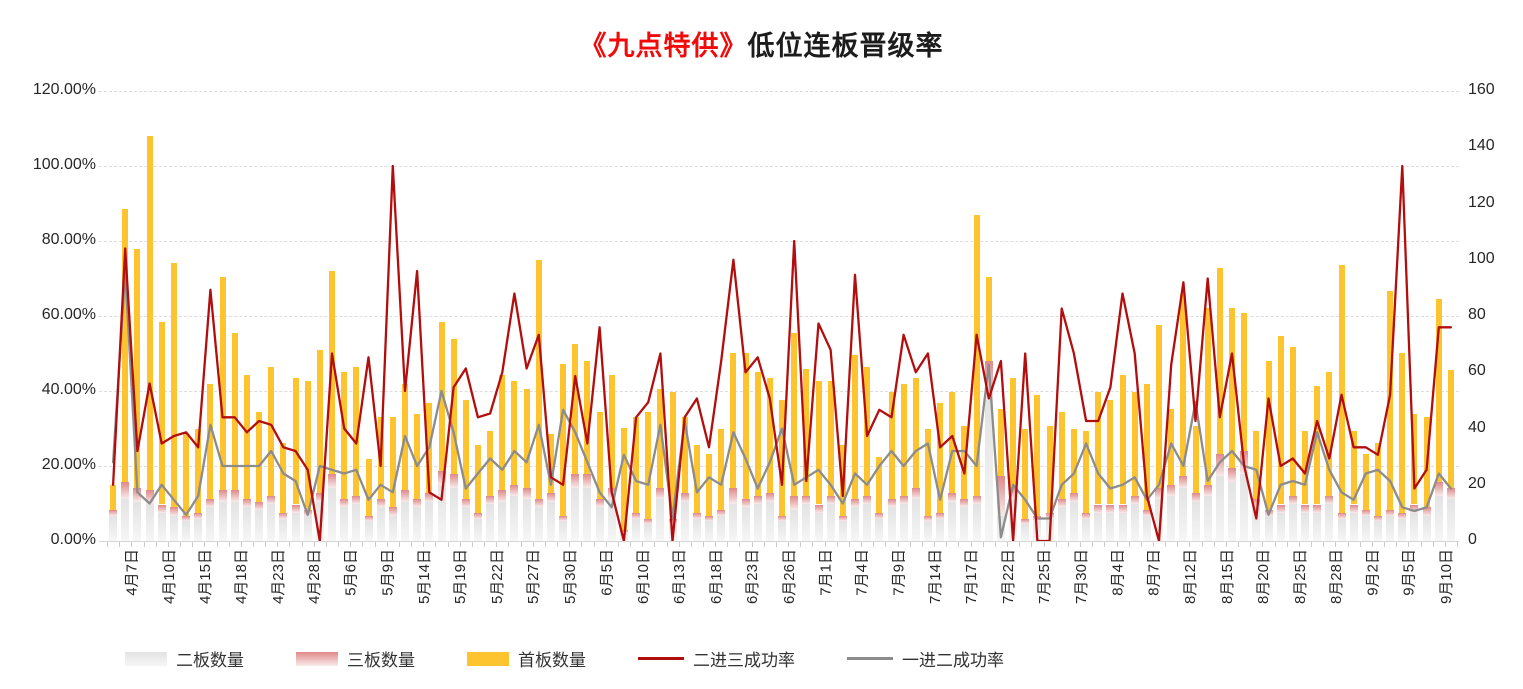 The image size is (1523, 689). I want to click on x-axis-tick-label: 8月15日, so click(1227, 577).